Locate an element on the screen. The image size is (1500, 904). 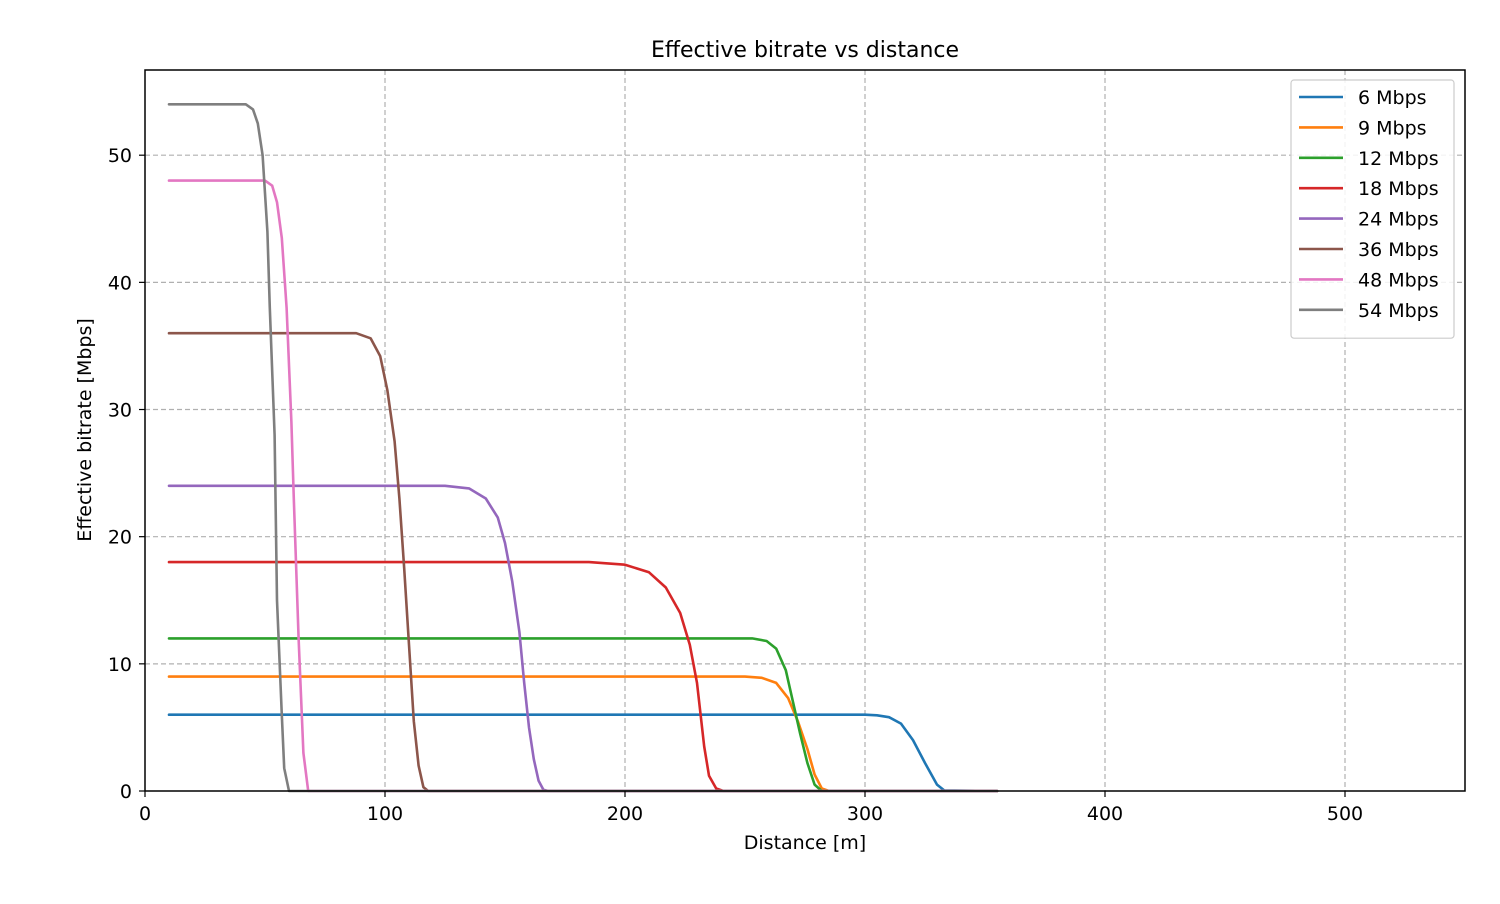
y-tick-label: 10 is located at coordinates (120, 665).